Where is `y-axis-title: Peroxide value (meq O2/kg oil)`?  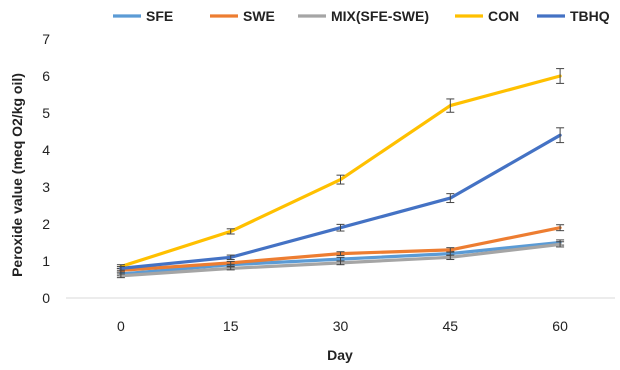 y-axis-title: Peroxide value (meq O2/kg oil) is located at coordinates (17, 175).